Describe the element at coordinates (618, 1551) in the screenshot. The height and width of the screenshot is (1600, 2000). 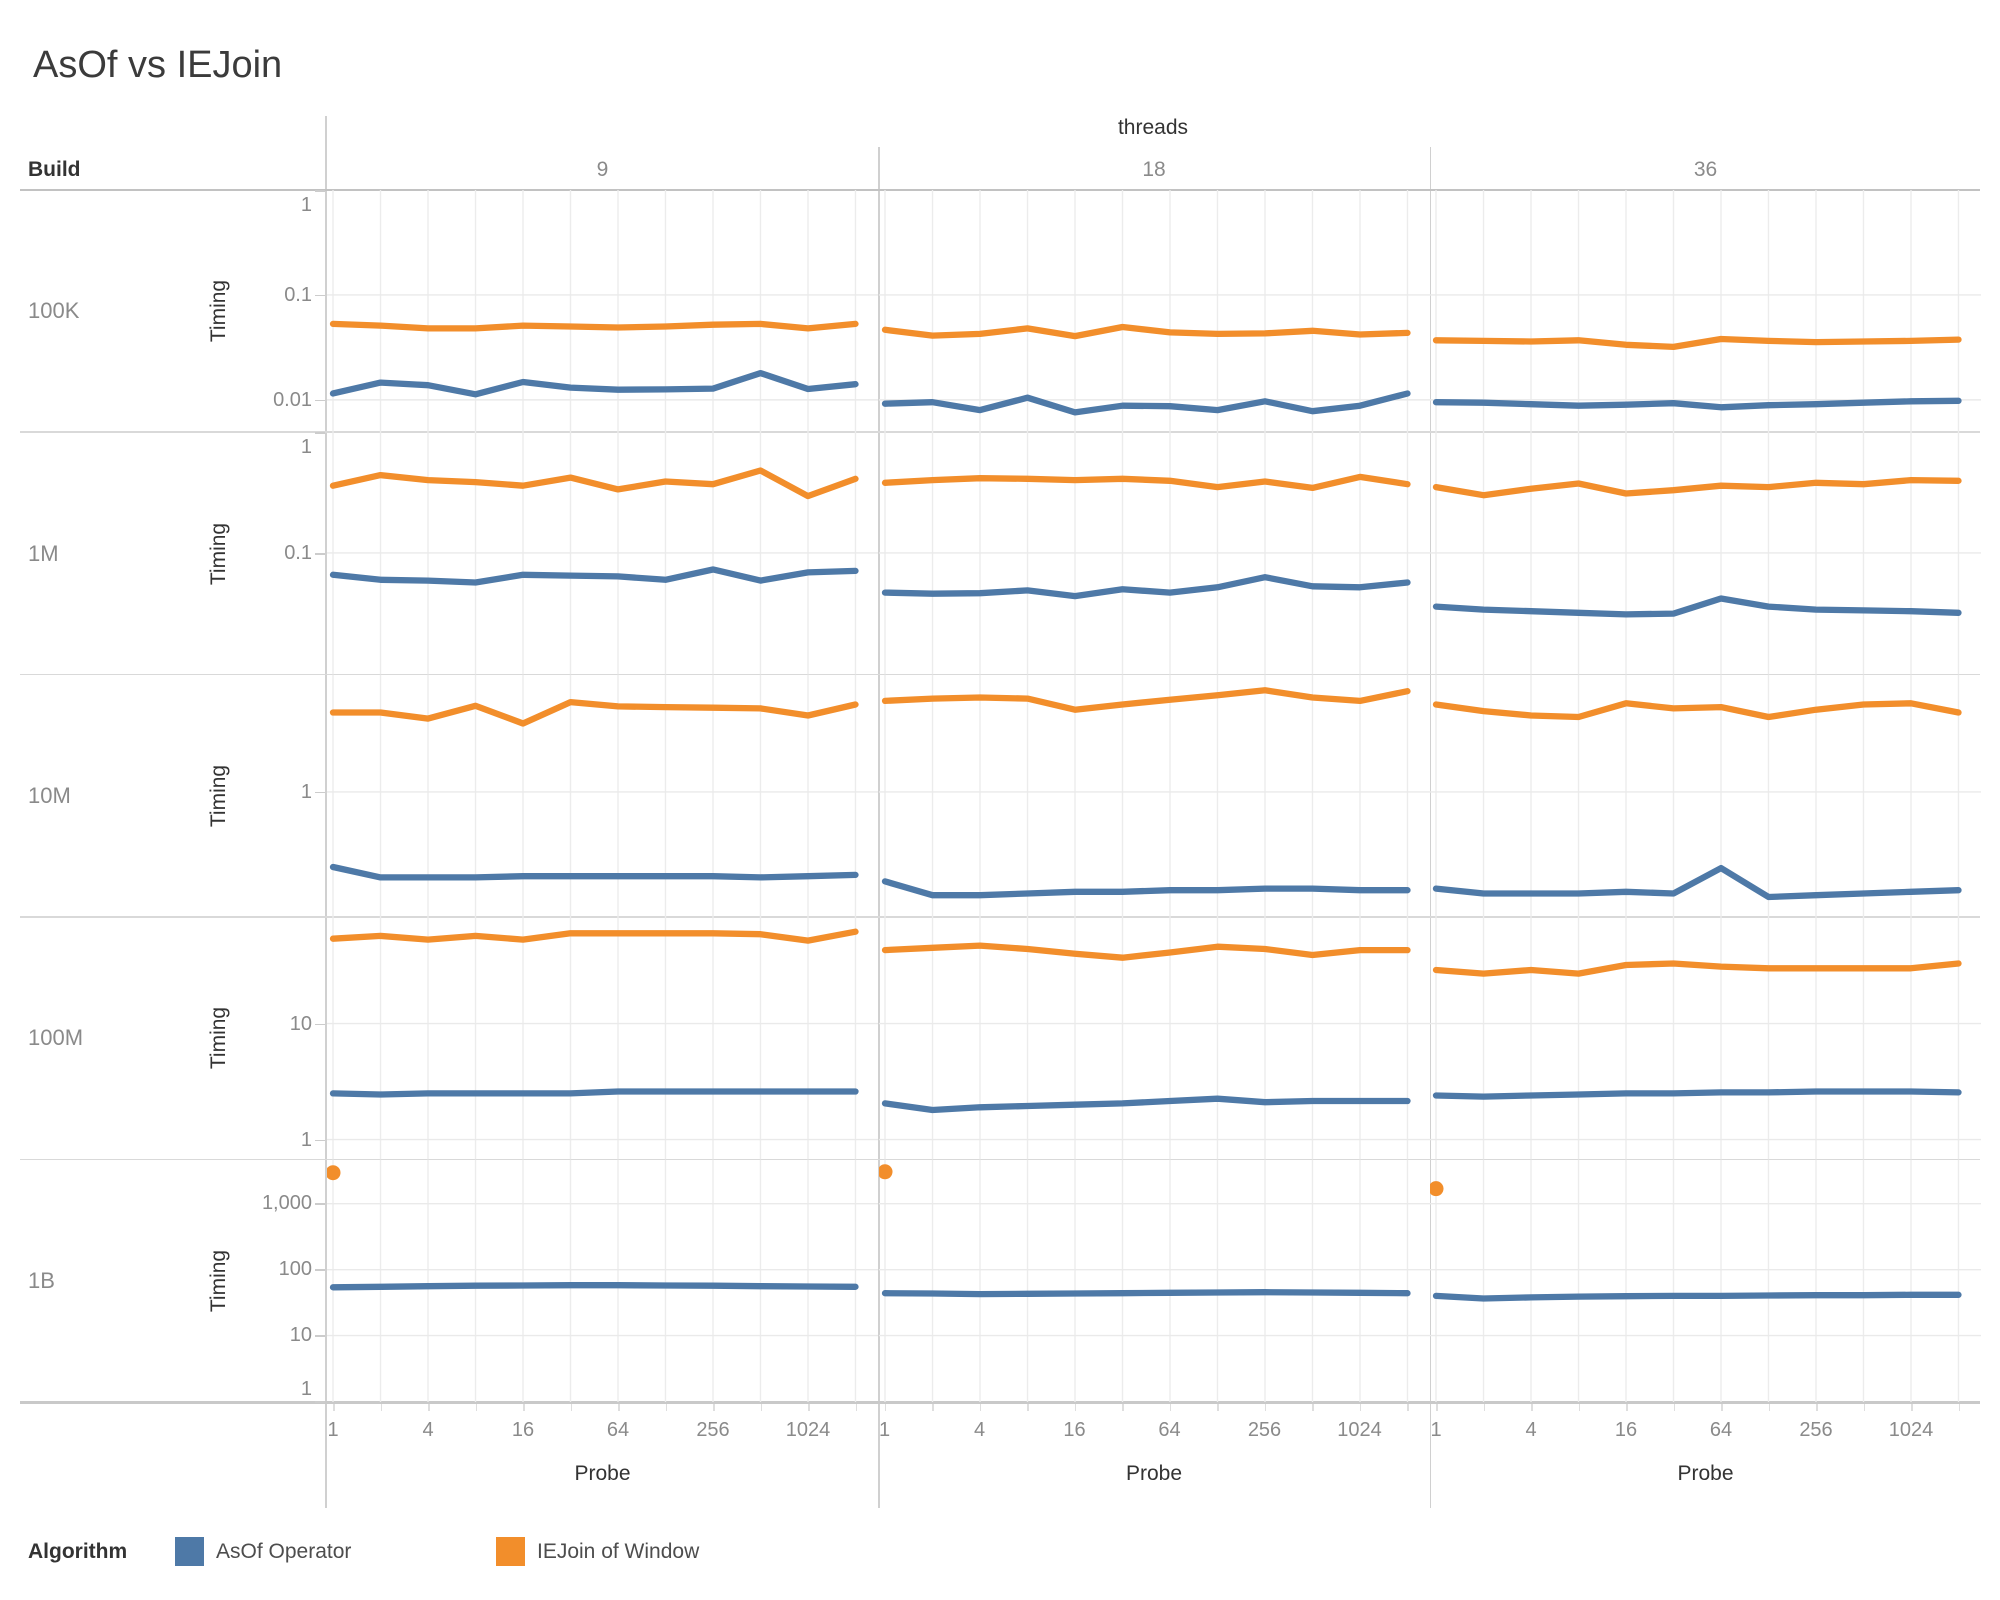
I see `legend-item-iejoin: IEJoin of Window` at that location.